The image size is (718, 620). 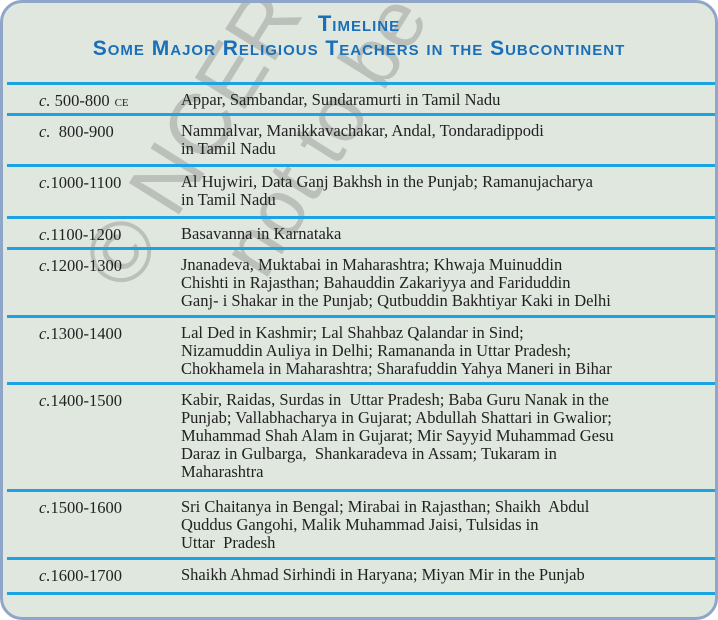 I want to click on row-period: c.1000-1100, so click(x=80, y=183).